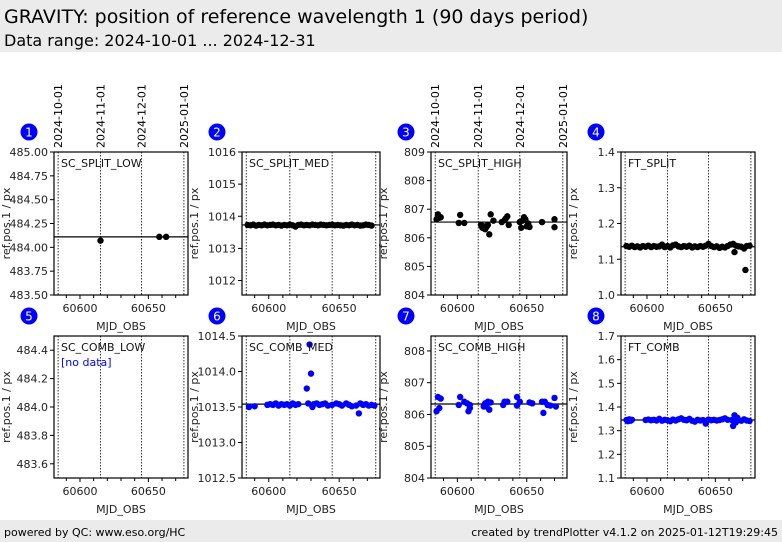 This screenshot has width=782, height=542. What do you see at coordinates (217, 407) in the screenshot?
I see `y-tick-label: 1013.5` at bounding box center [217, 407].